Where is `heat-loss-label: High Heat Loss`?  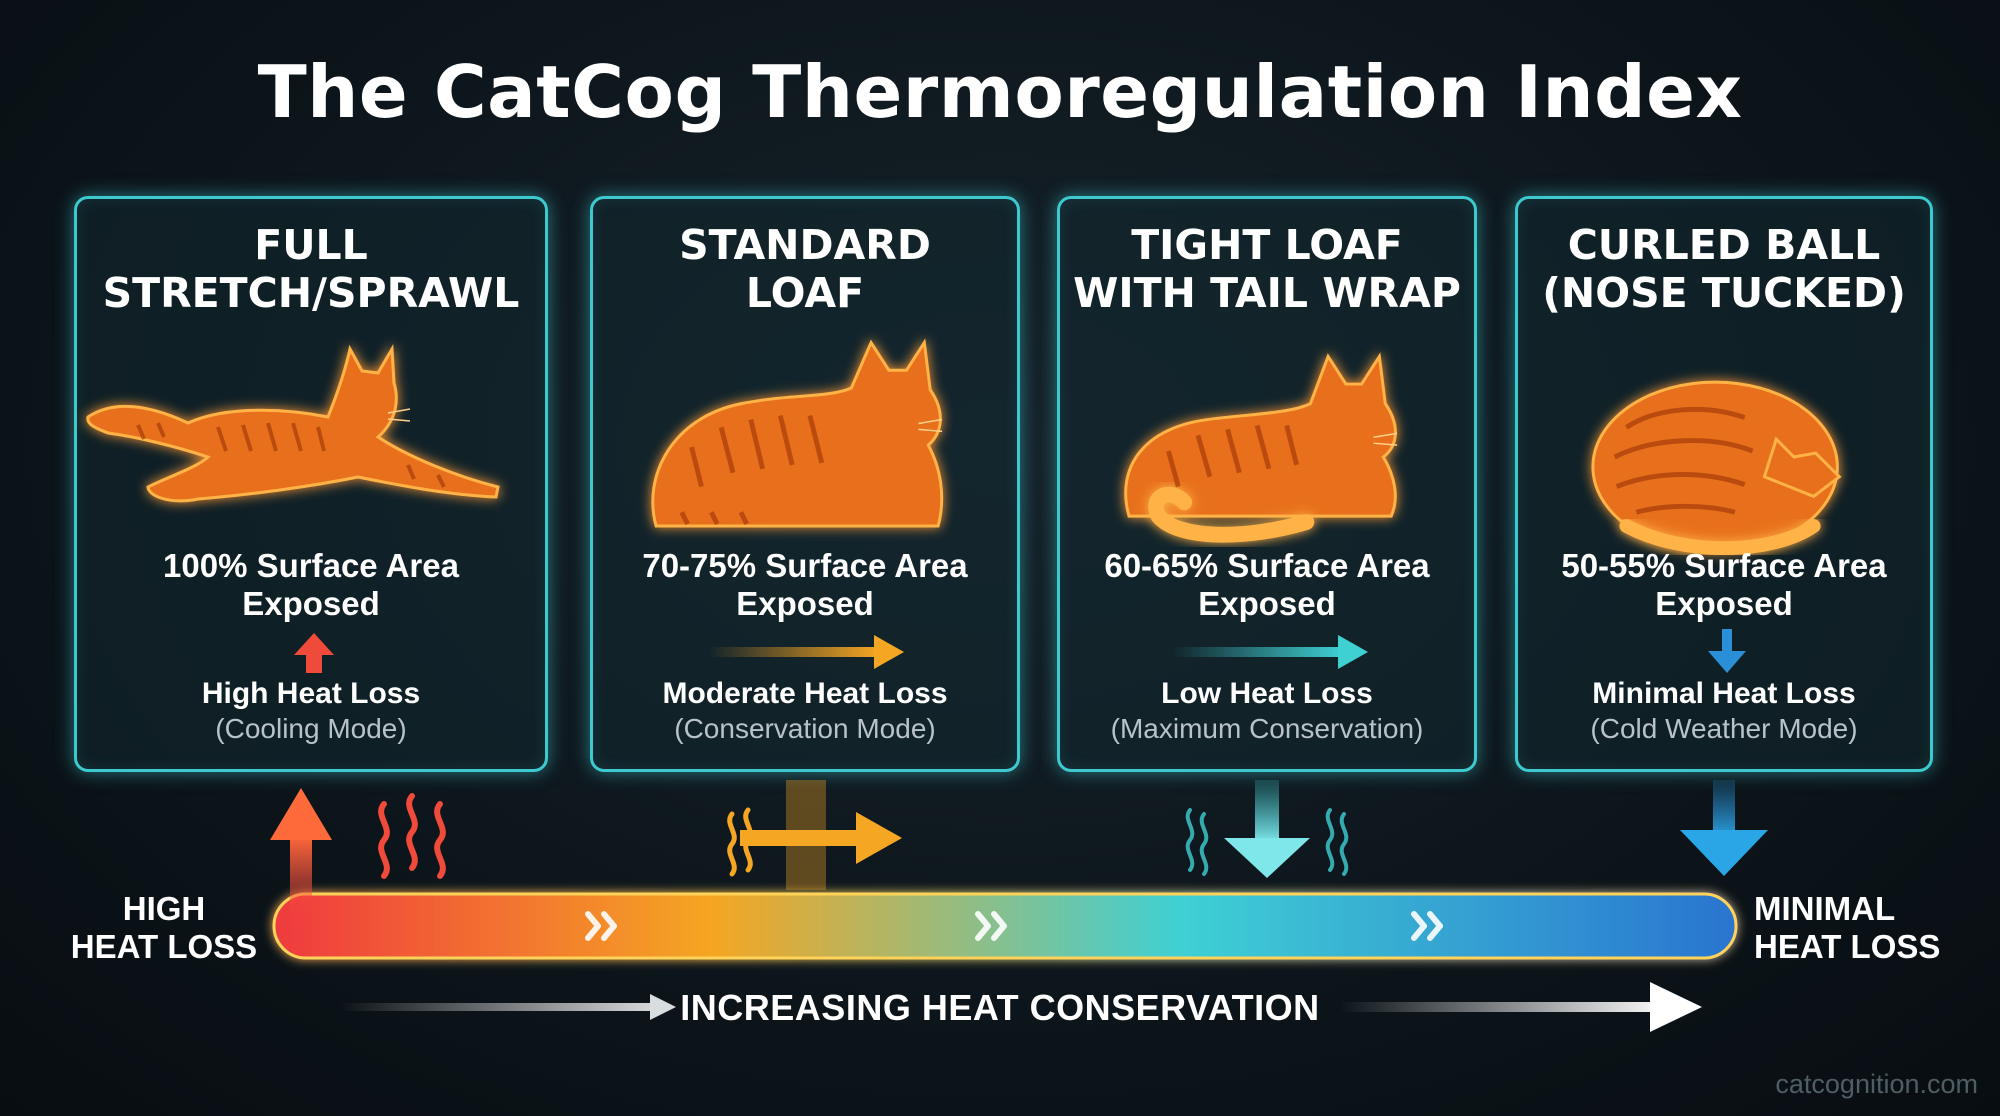
heat-loss-label: High Heat Loss is located at coordinates (311, 693).